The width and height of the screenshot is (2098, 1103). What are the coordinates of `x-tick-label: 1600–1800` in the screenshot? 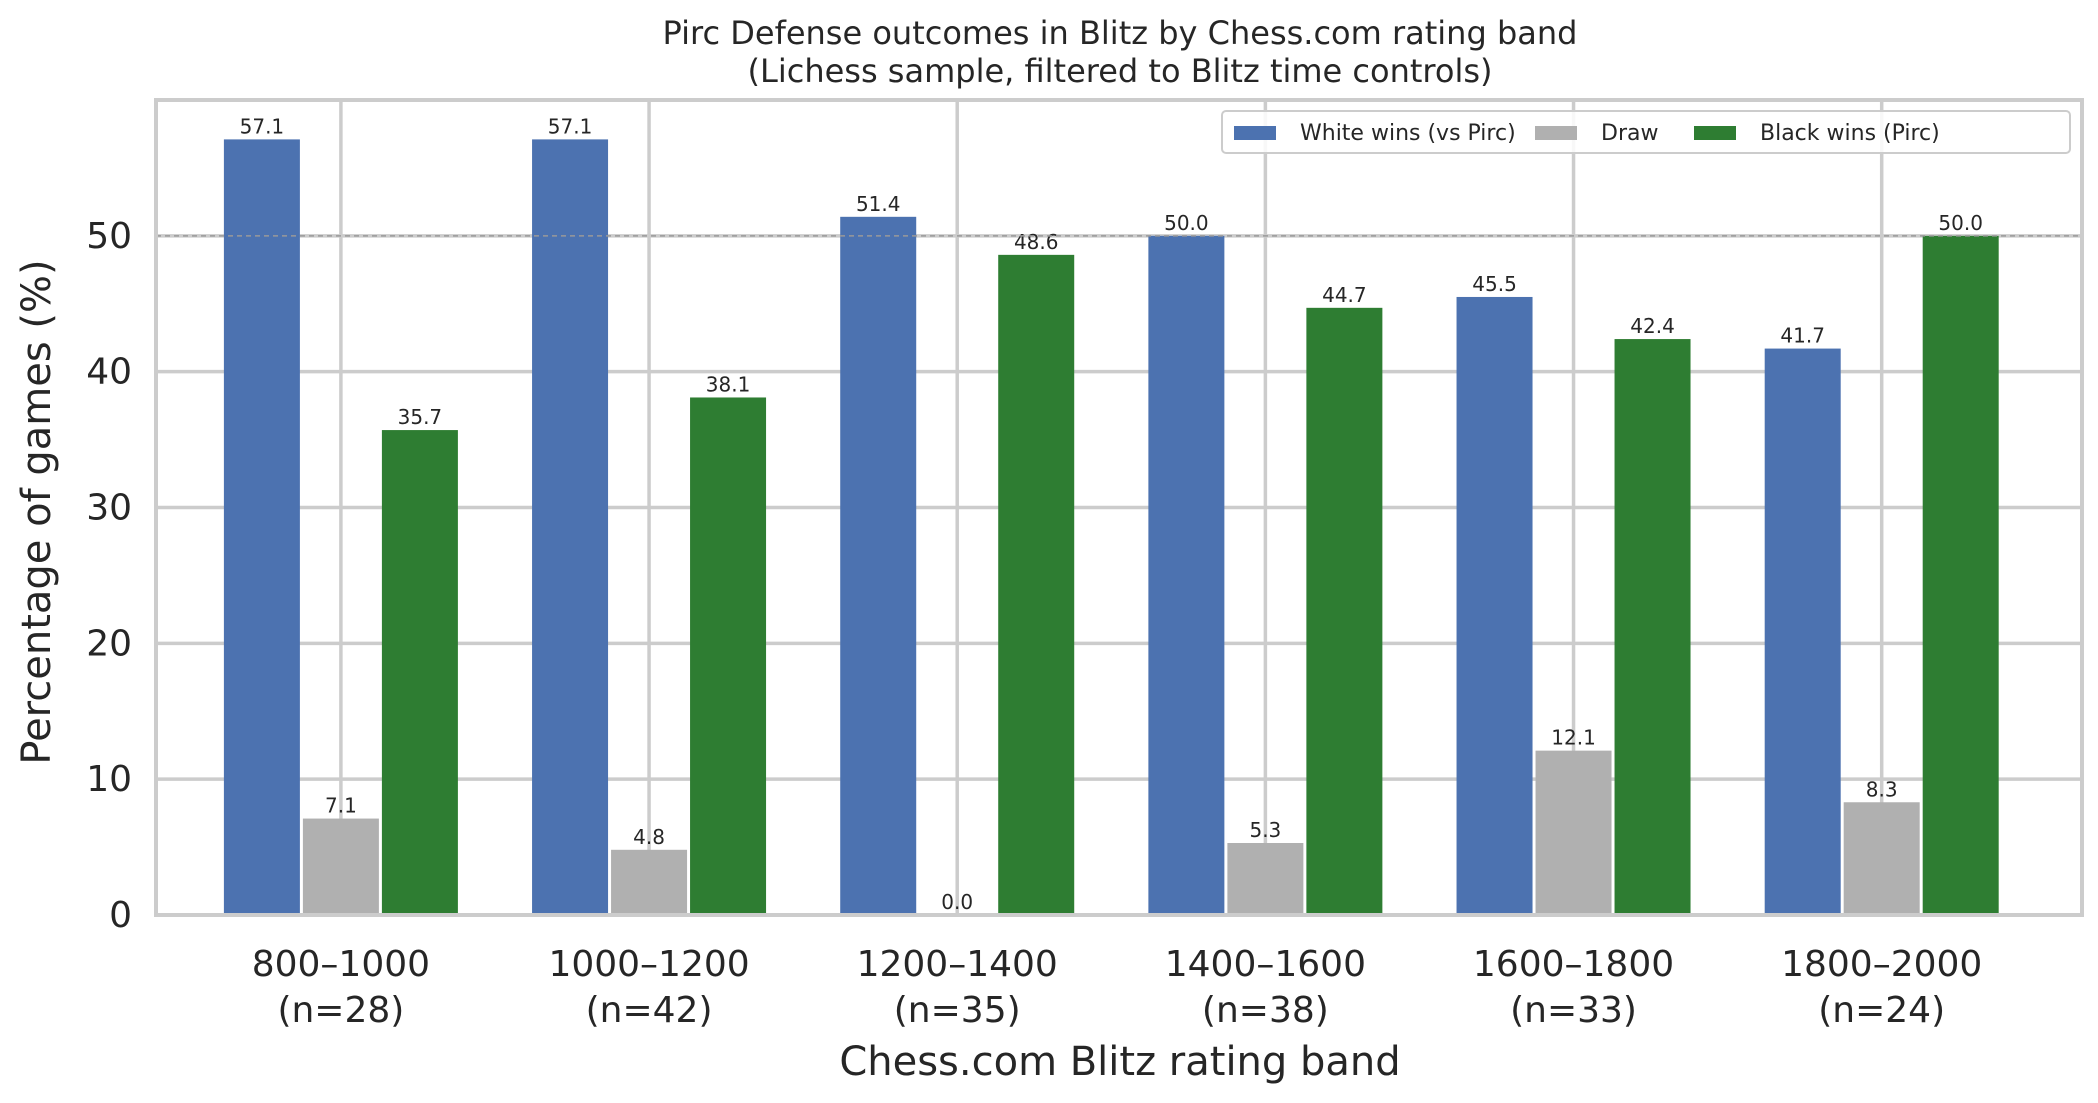 It's located at (1573, 964).